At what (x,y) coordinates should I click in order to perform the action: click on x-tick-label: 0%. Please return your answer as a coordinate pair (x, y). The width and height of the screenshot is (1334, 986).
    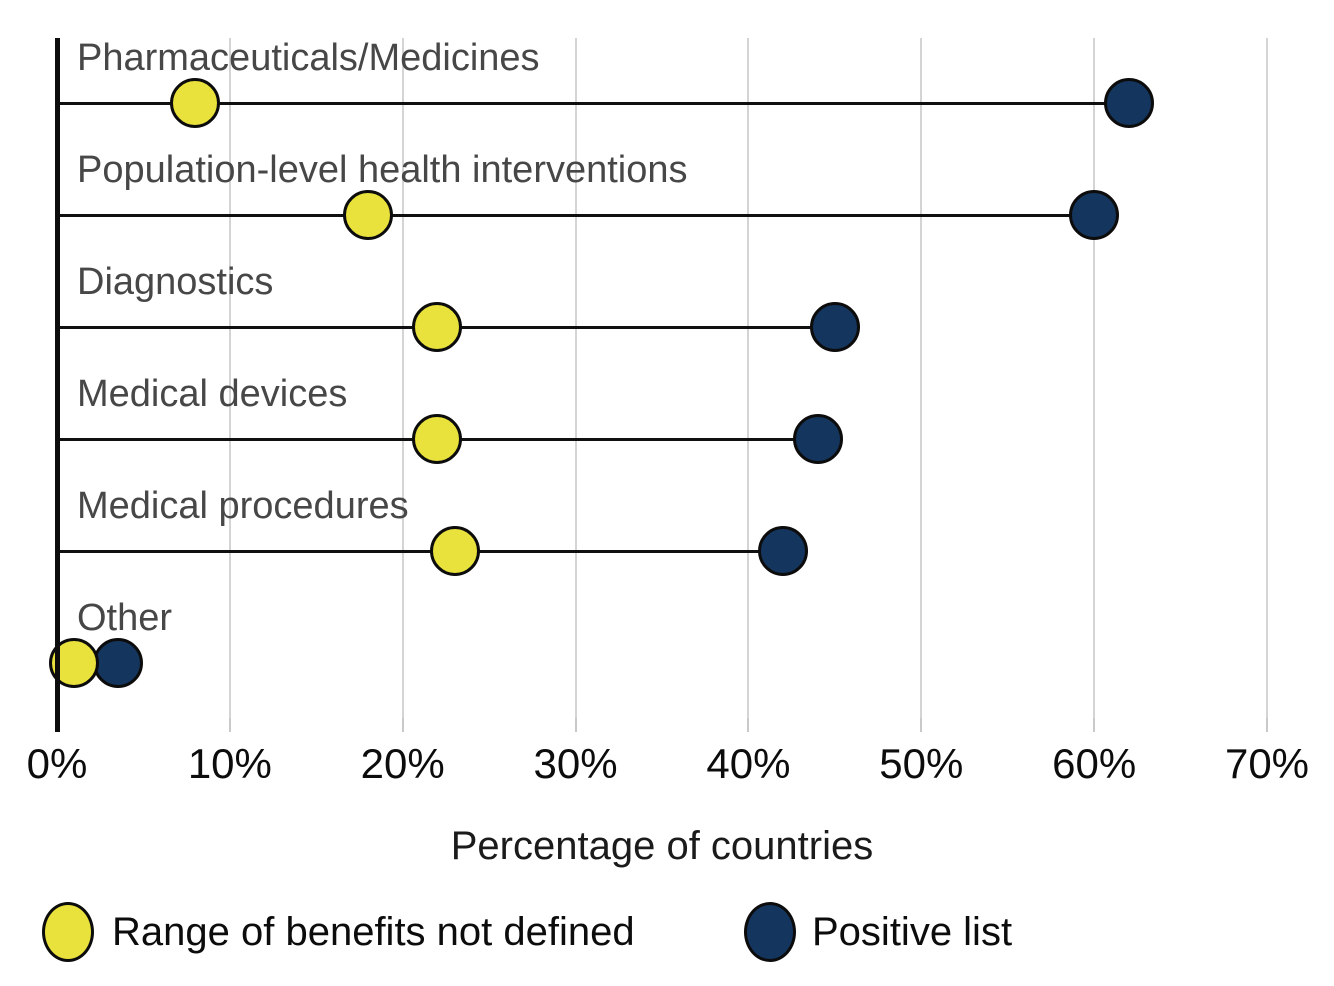
    Looking at the image, I should click on (57, 763).